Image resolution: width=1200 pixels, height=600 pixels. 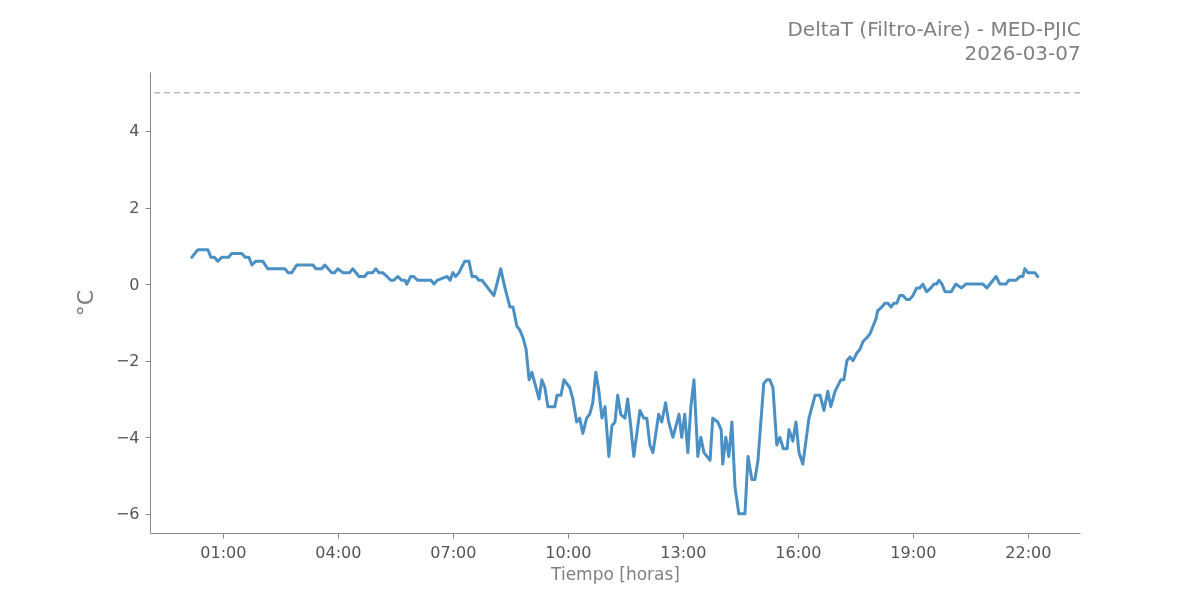 I want to click on chart-subtitle: 2026-03-07, so click(x=1022, y=53).